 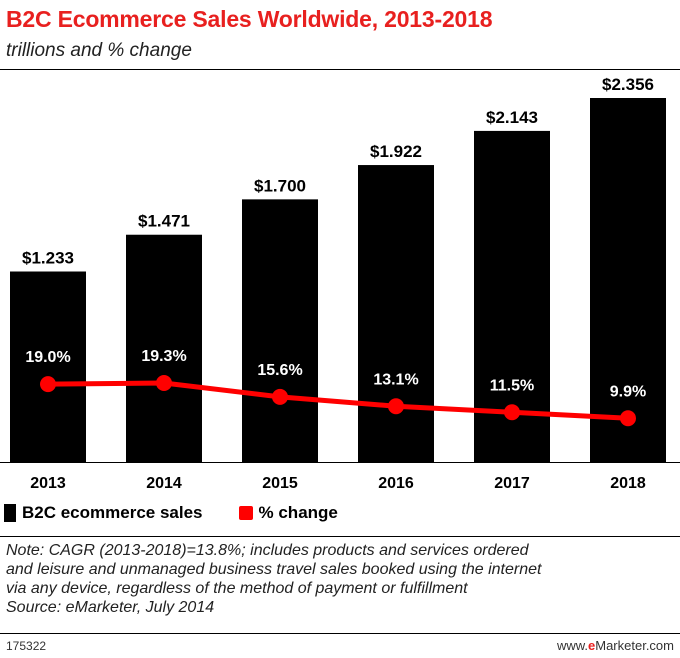 I want to click on x-tick-label: 2016, so click(x=396, y=482).